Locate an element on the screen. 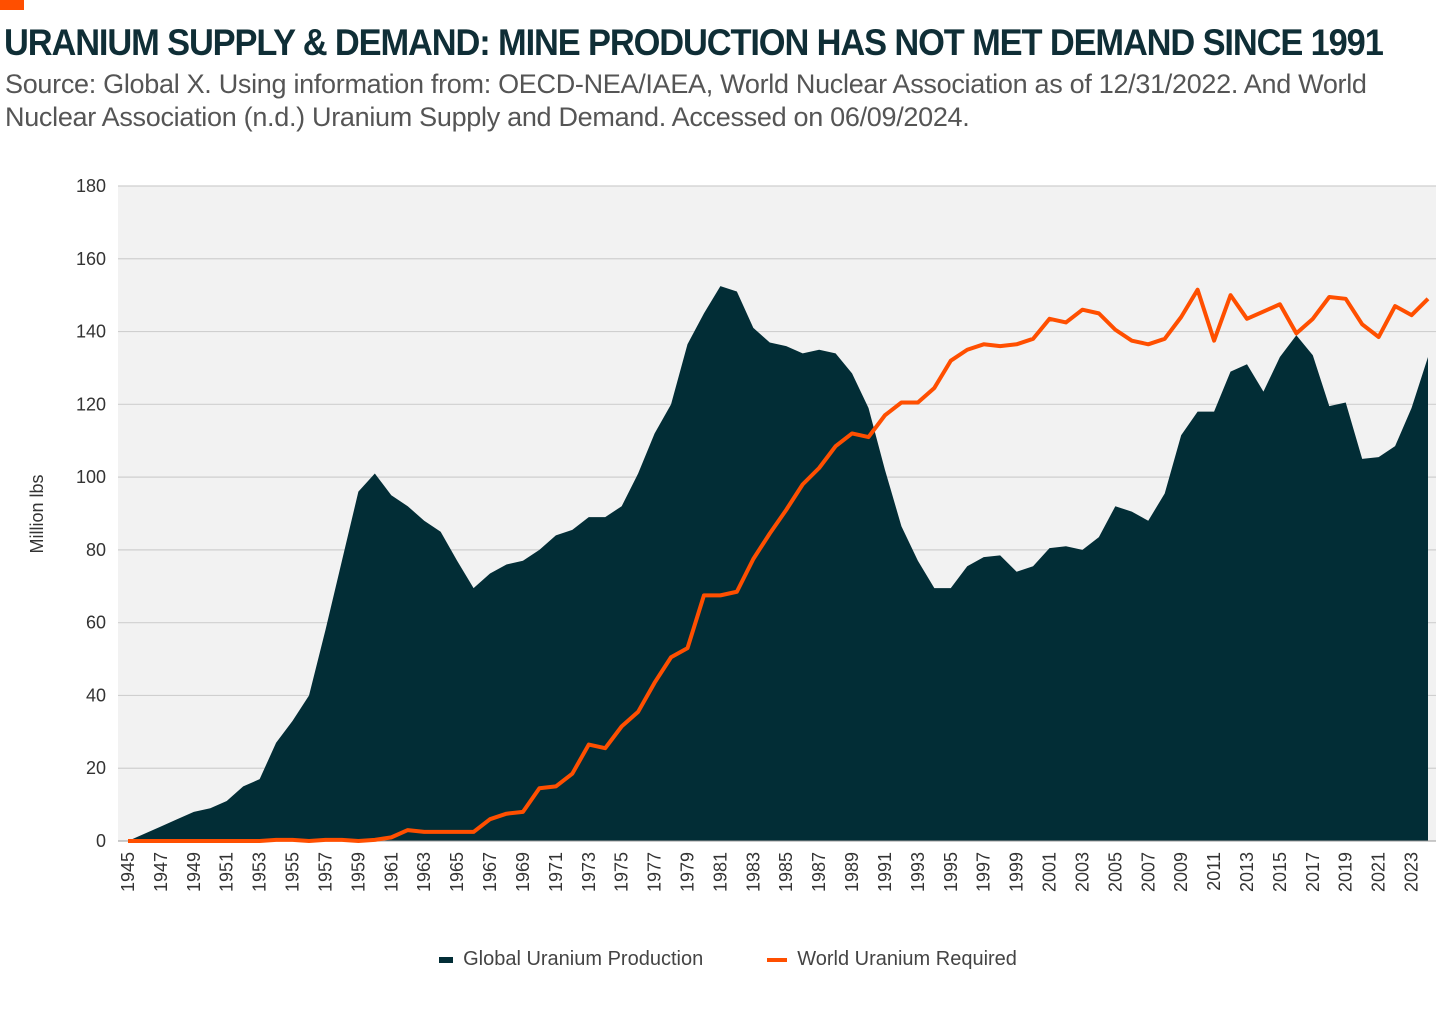 The image size is (1456, 1026). legend-item-production: Global Uranium Production is located at coordinates (571, 959).